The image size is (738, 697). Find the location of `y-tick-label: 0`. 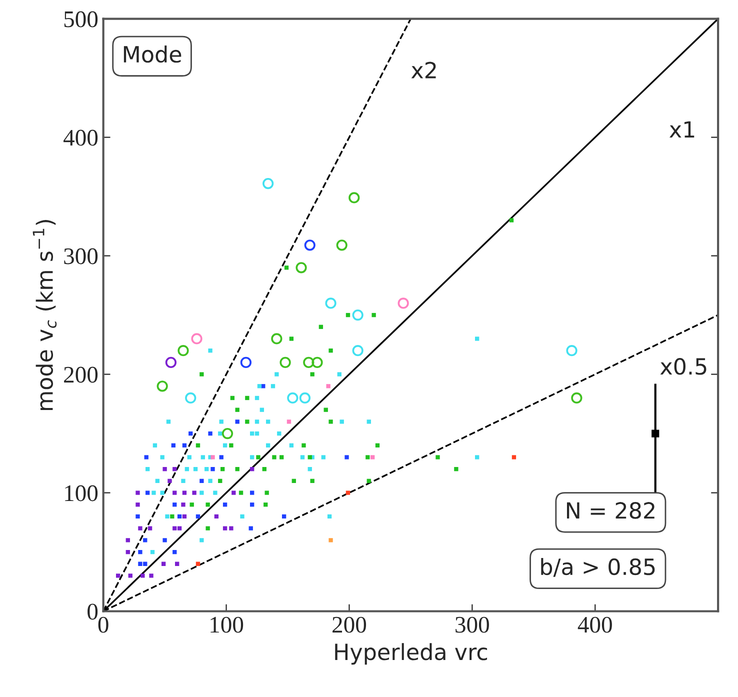

y-tick-label: 0 is located at coordinates (93, 612).